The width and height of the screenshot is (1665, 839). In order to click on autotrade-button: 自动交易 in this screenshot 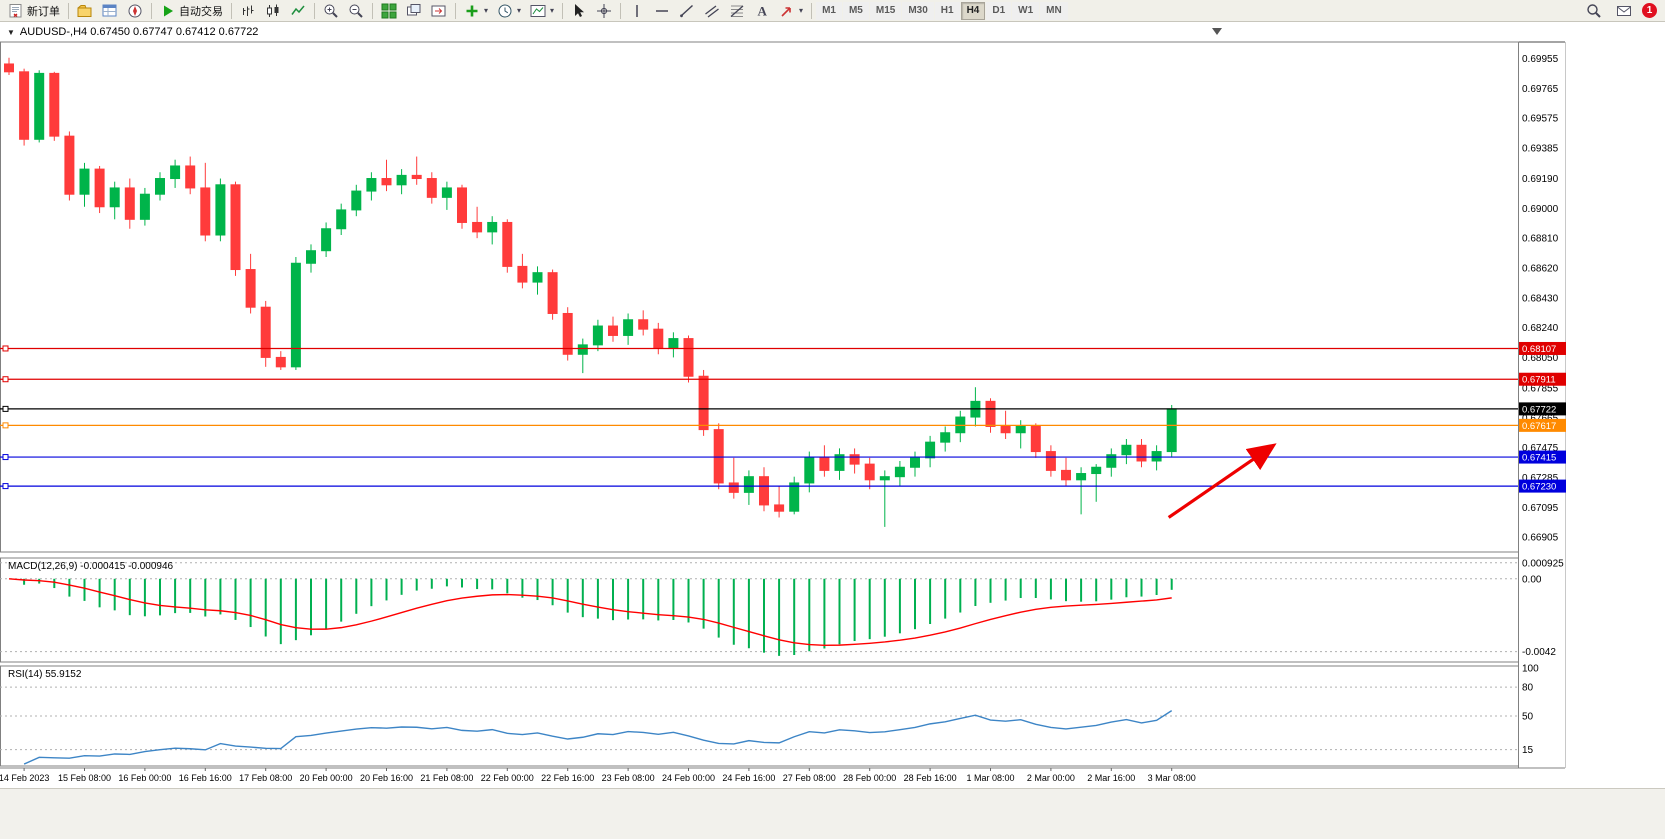, I will do `click(191, 10)`.